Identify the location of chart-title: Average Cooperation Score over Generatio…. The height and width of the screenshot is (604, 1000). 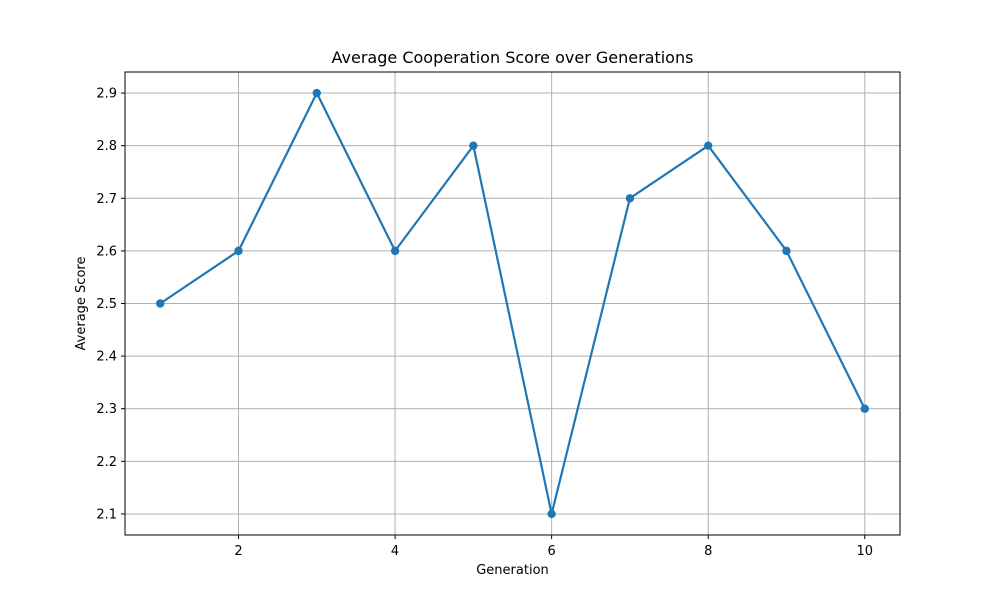
(513, 57).